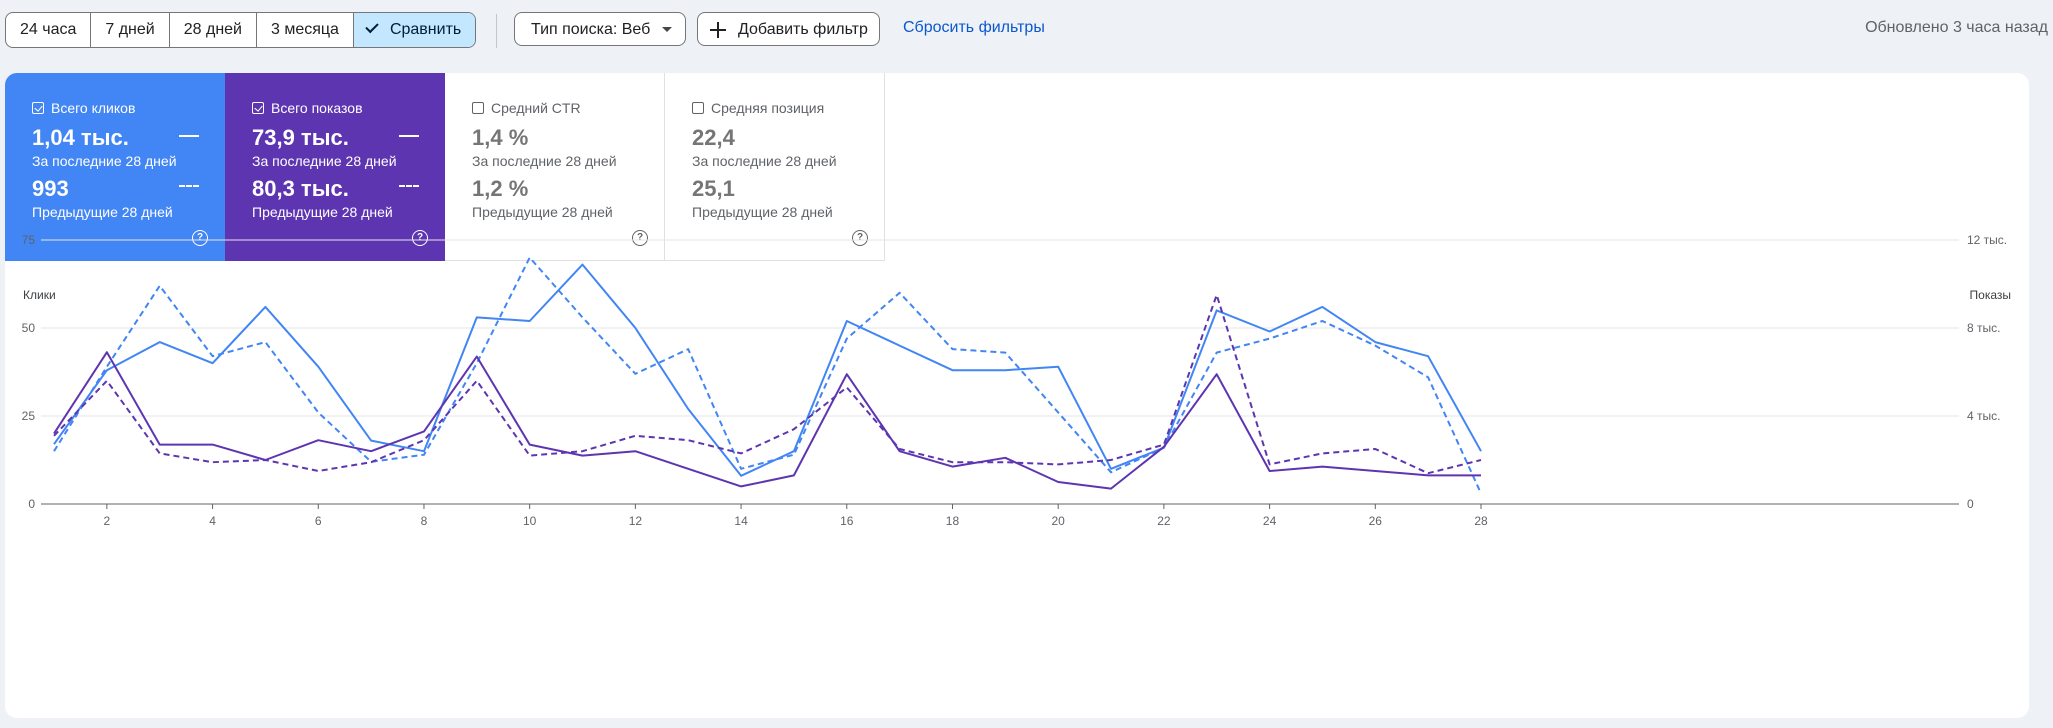 This screenshot has width=2053, height=728. I want to click on y-right-tick-label: 12 тыс., so click(1987, 240).